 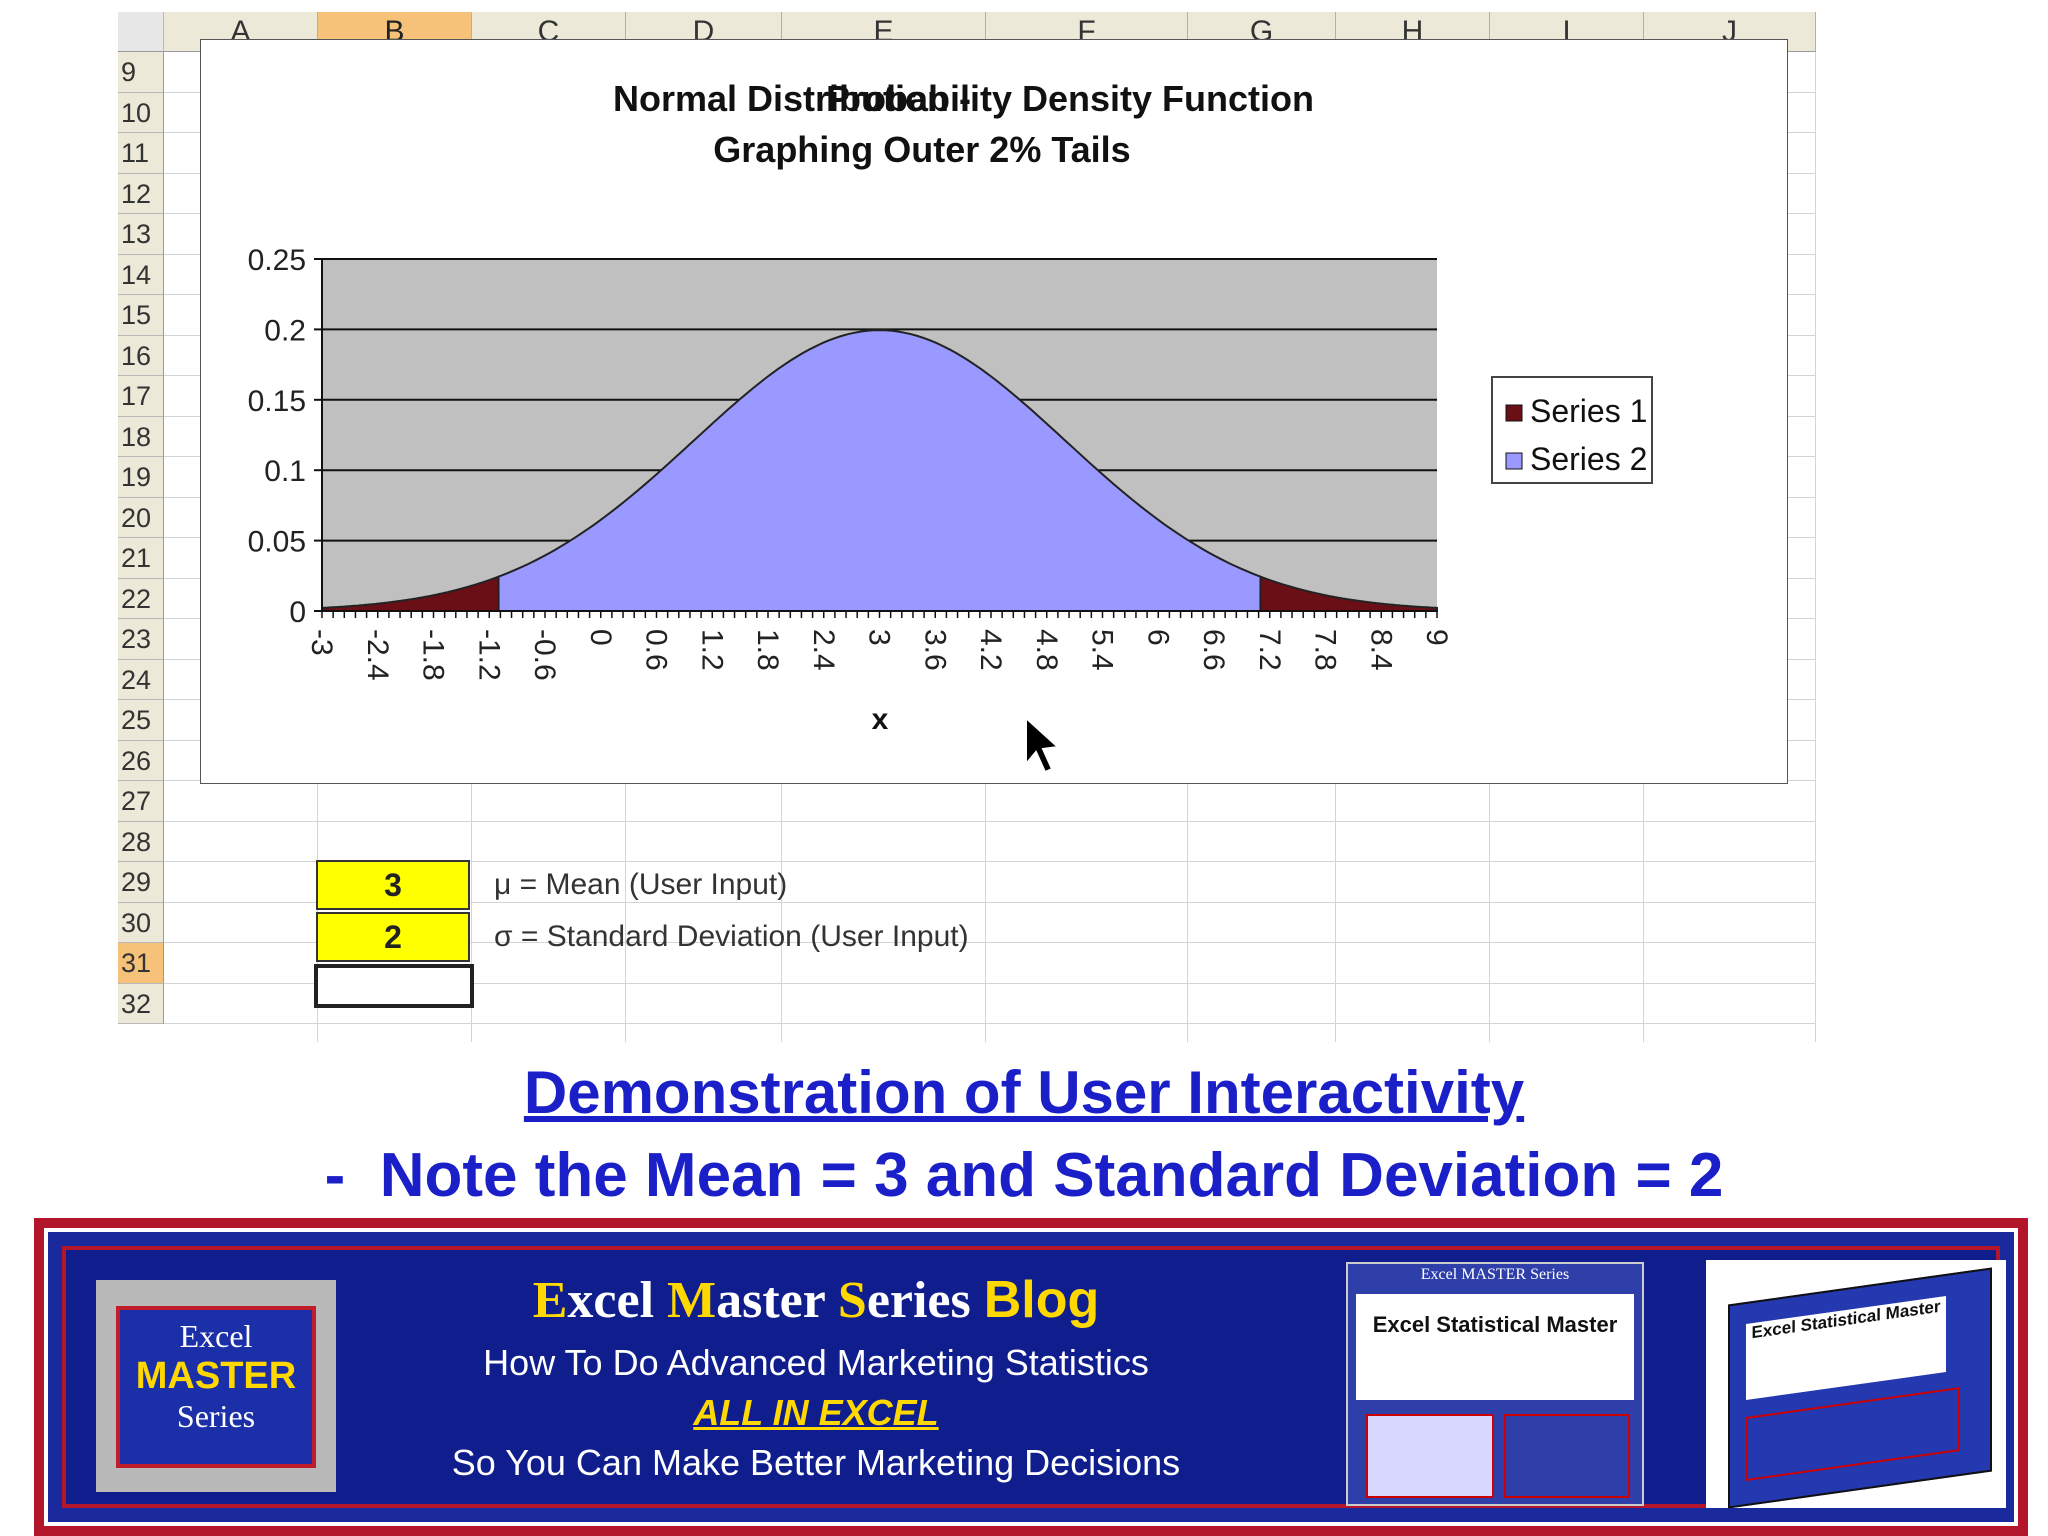 I want to click on row-header-19: 19, so click(x=141, y=477).